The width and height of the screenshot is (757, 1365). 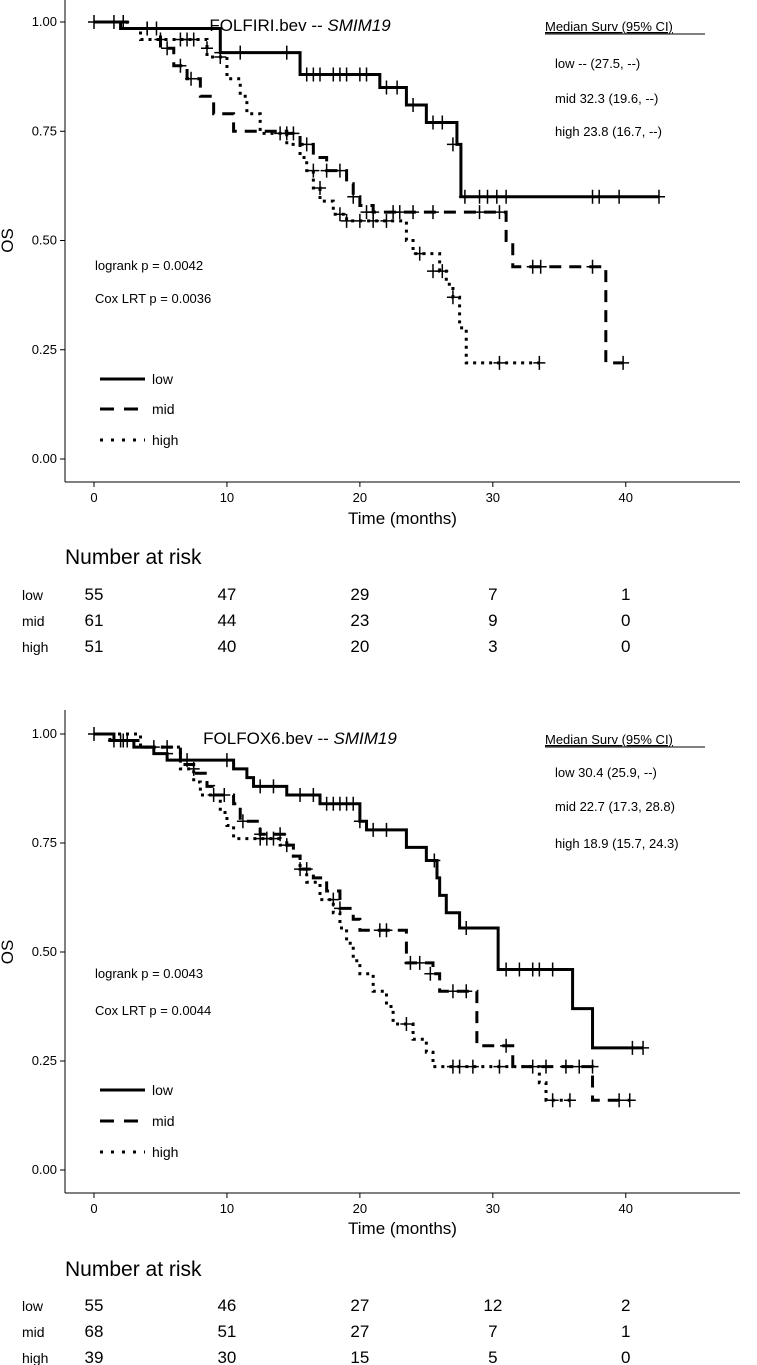 I want to click on risk-cell: 55, so click(x=94, y=1305).